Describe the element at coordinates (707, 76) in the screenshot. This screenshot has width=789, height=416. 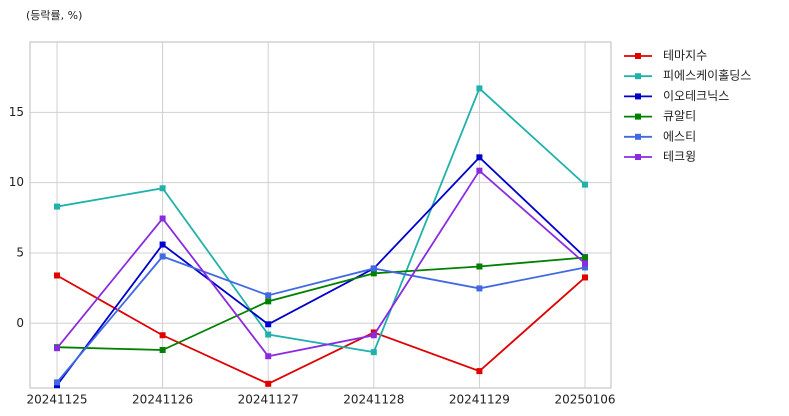
I see `legend-label: 피에스케이홀딩스` at that location.